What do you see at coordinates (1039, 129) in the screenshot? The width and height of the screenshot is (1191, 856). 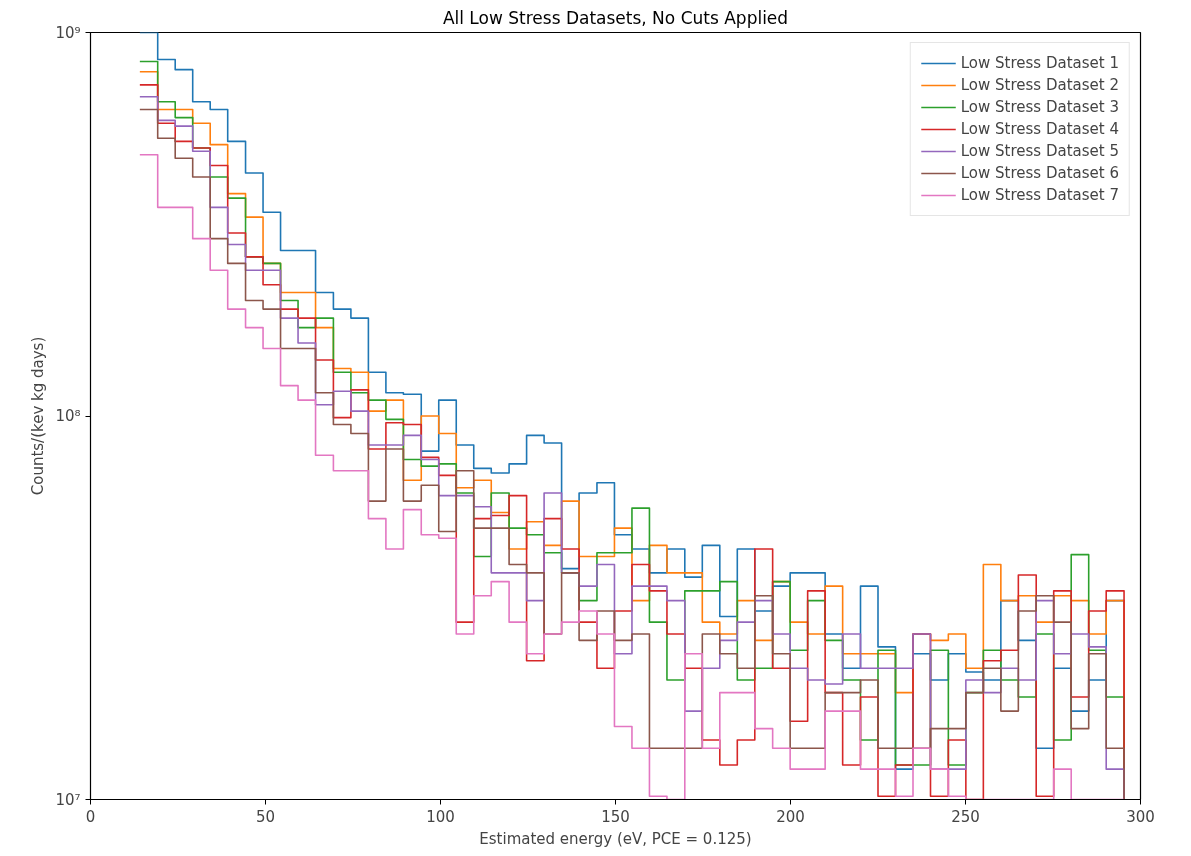 I see `legend-label: Low Stress Dataset 4` at bounding box center [1039, 129].